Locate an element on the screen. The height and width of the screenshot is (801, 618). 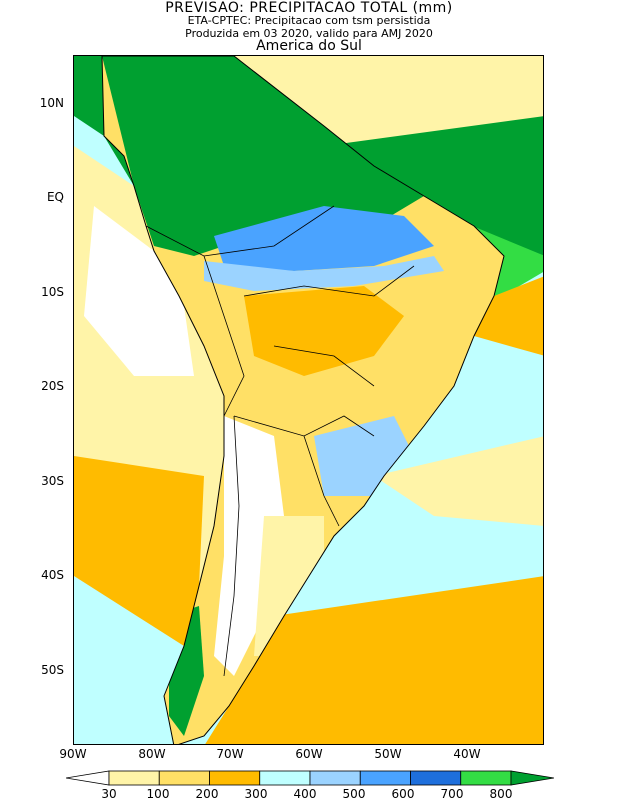
colorbar-arrow-high is located at coordinates (532, 778).